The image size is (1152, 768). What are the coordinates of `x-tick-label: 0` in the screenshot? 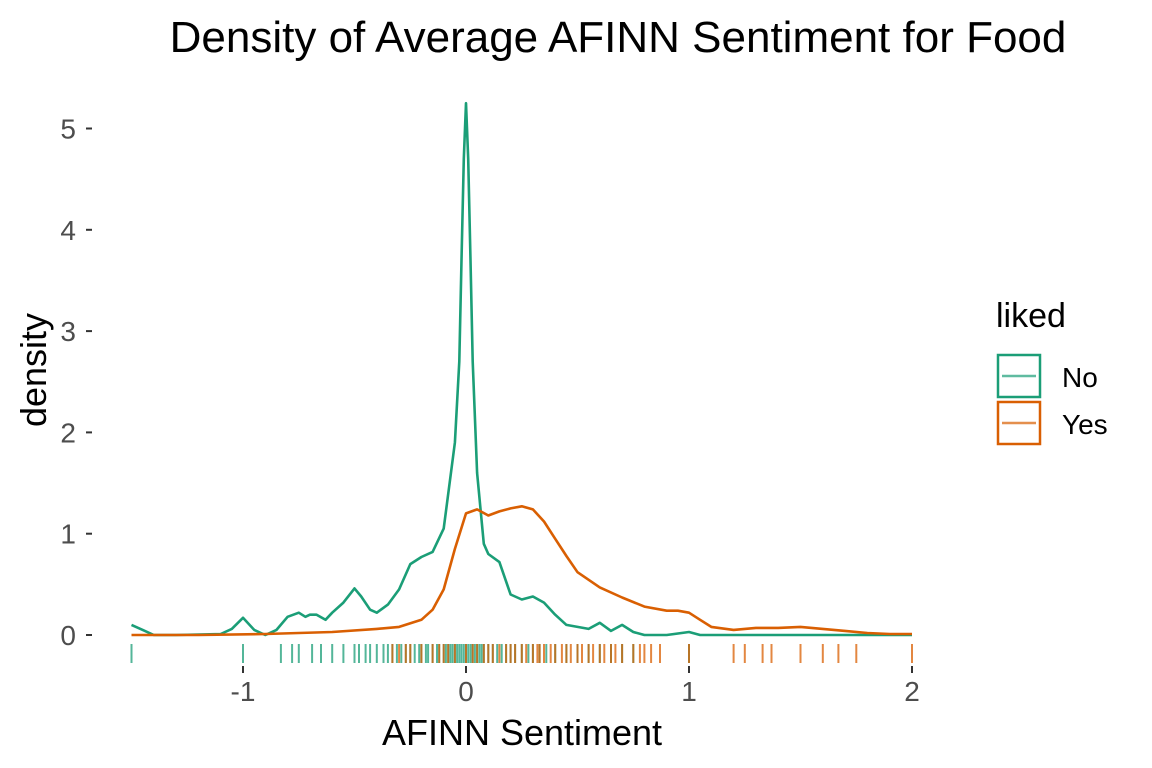 It's located at (466, 691).